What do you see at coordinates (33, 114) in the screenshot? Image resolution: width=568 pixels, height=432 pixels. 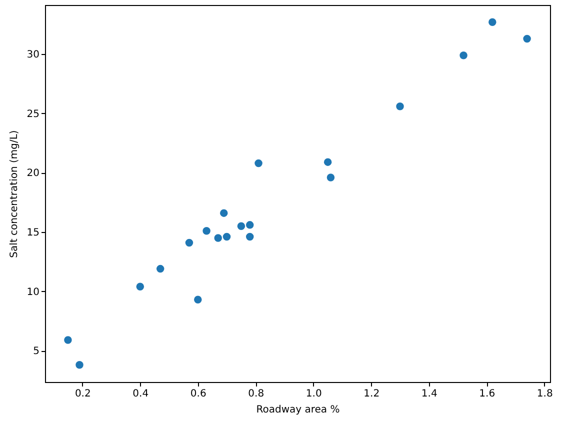 I see `y-tick-label: 25` at bounding box center [33, 114].